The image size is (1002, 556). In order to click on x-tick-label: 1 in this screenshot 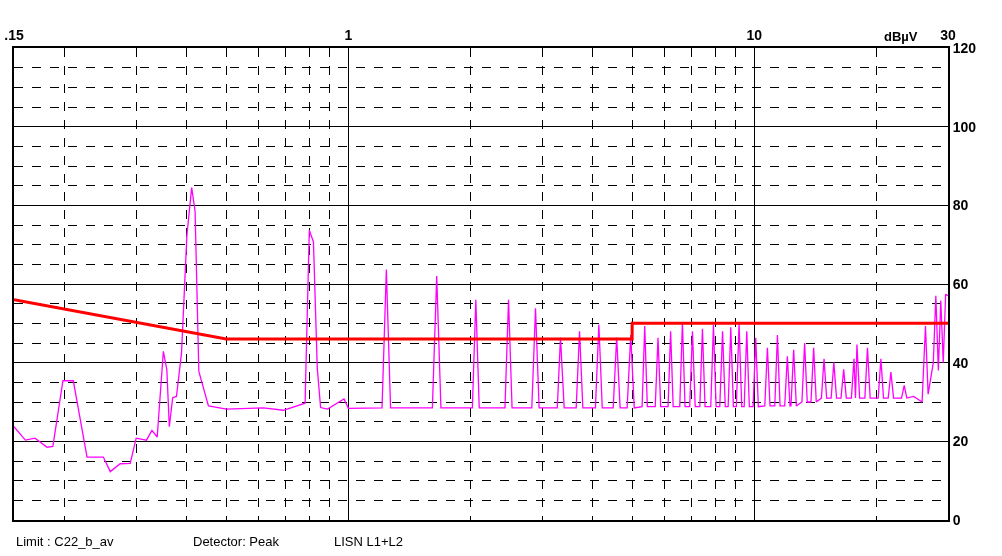, I will do `click(348, 35)`.